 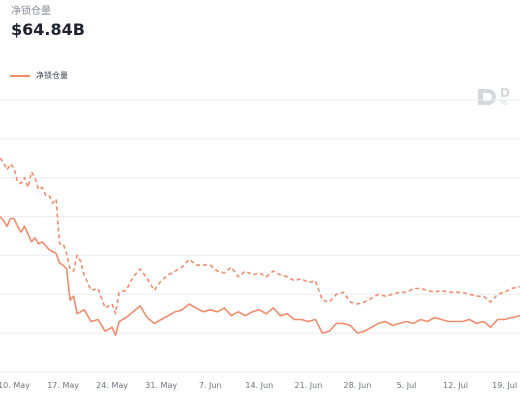 I want to click on chart-legend: 净锁仓量, so click(x=39, y=75).